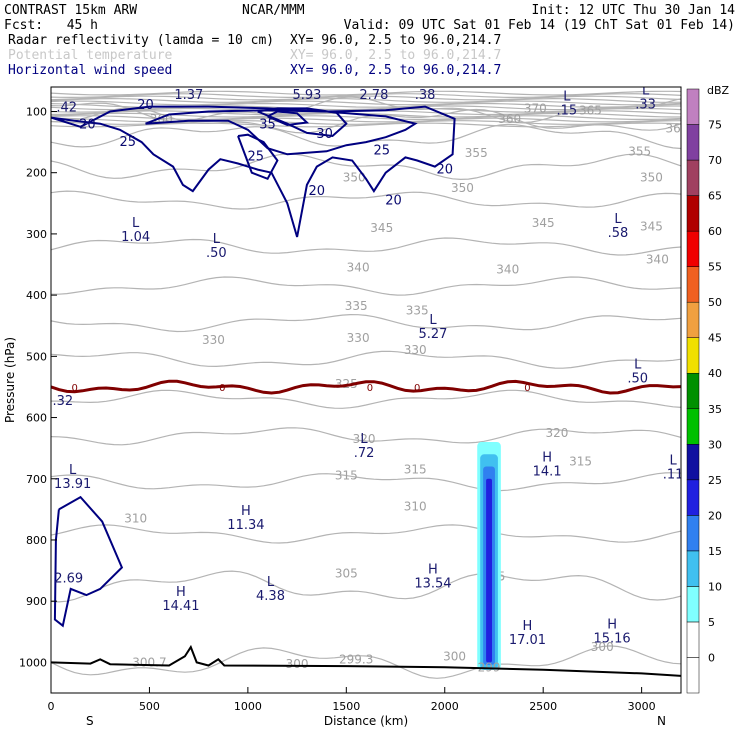  I want to click on y-tick-label: 400, so click(36, 295).